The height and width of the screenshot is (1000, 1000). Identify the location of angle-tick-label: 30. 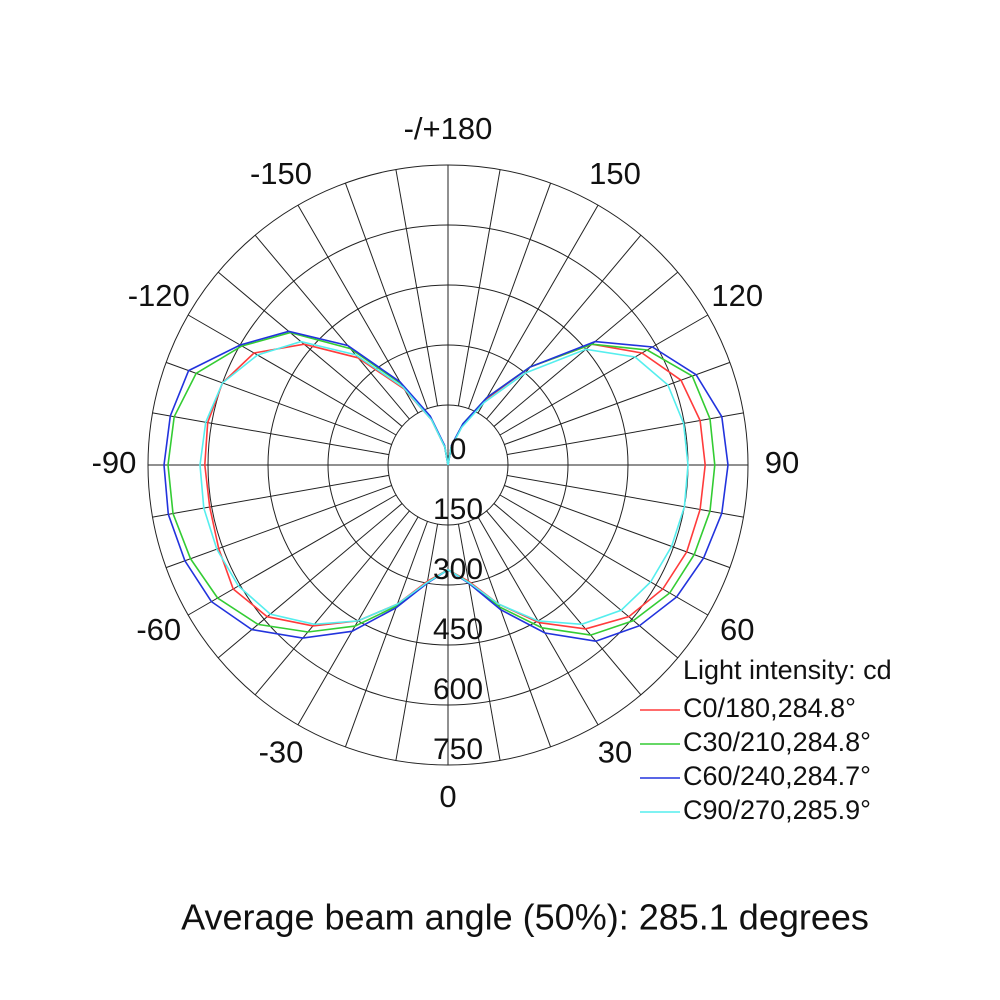
(615, 751).